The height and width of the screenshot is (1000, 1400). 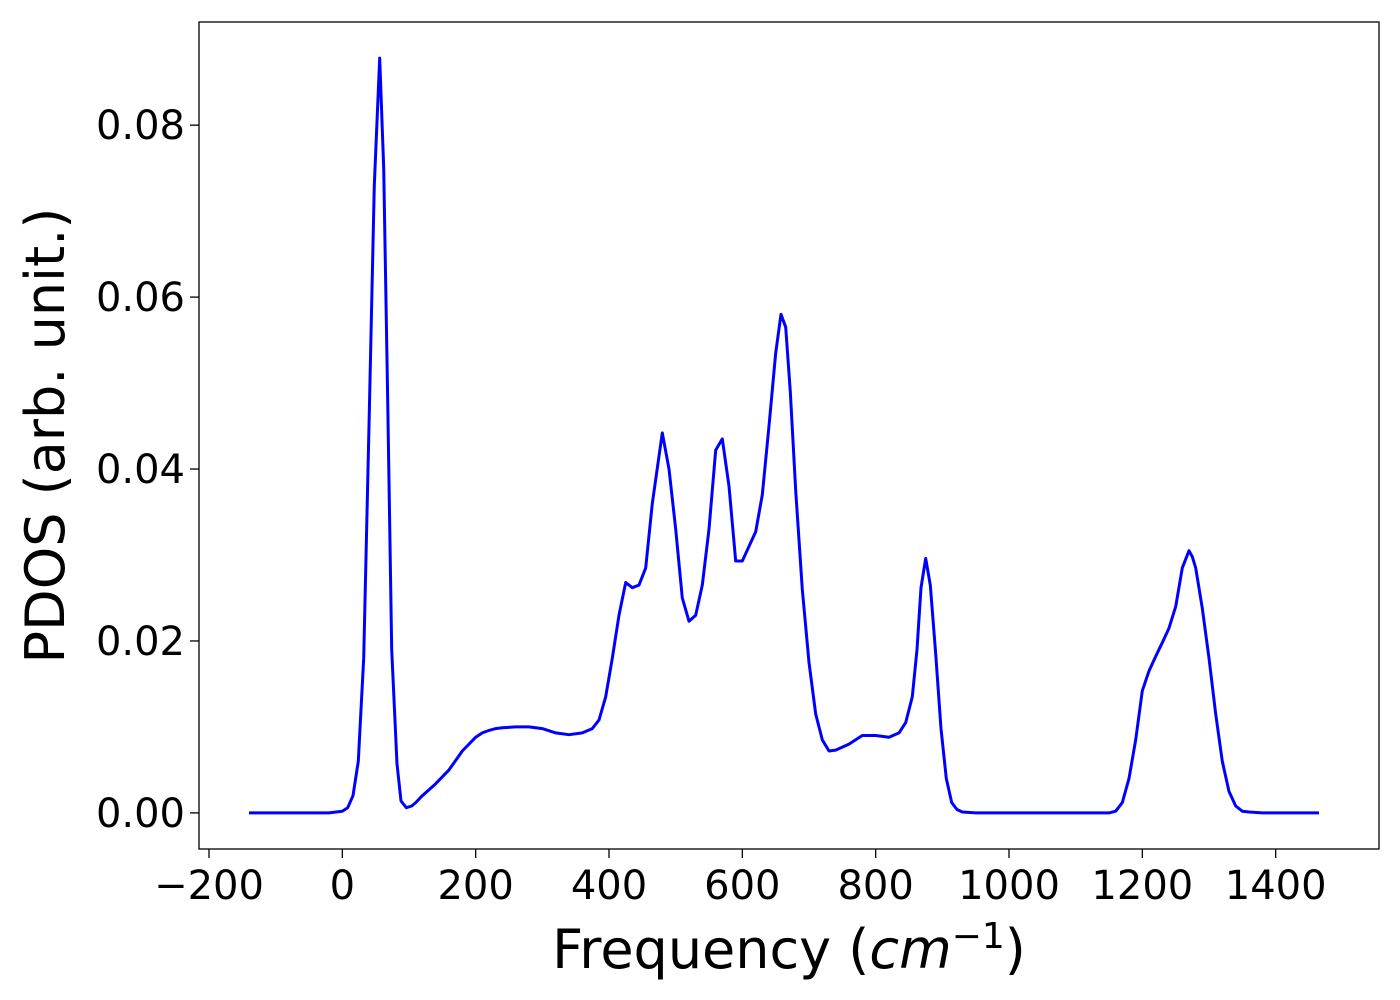 I want to click on x-tick-label: 600, so click(x=742, y=886).